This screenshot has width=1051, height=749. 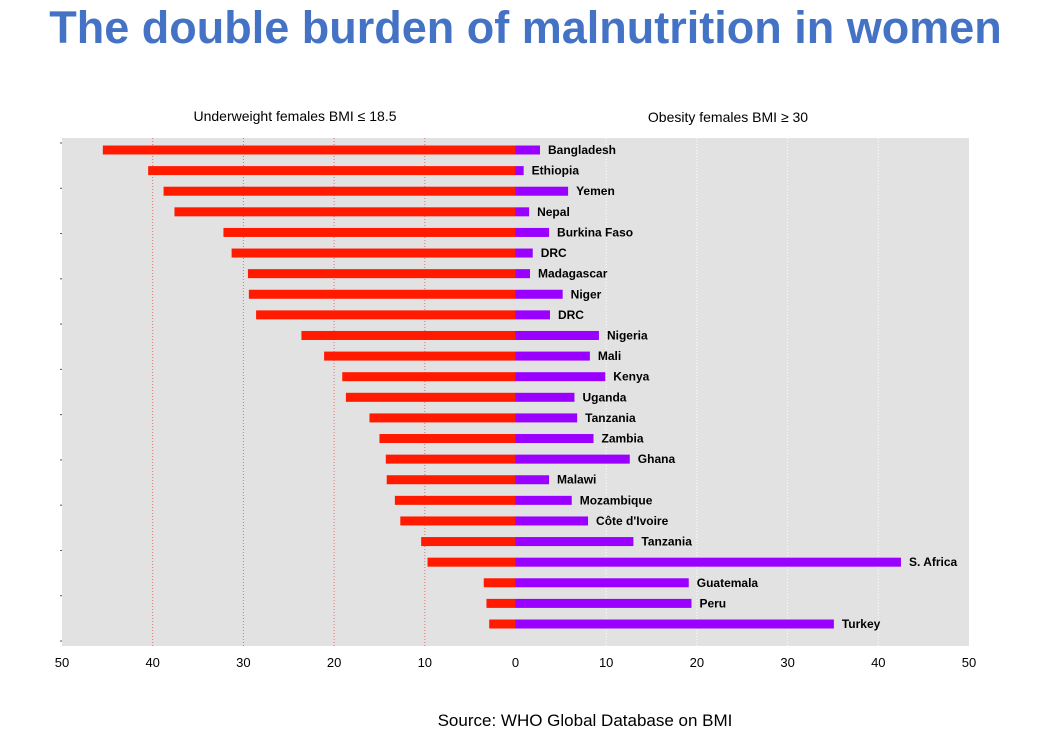 I want to click on country-label: Ghana, so click(x=657, y=459).